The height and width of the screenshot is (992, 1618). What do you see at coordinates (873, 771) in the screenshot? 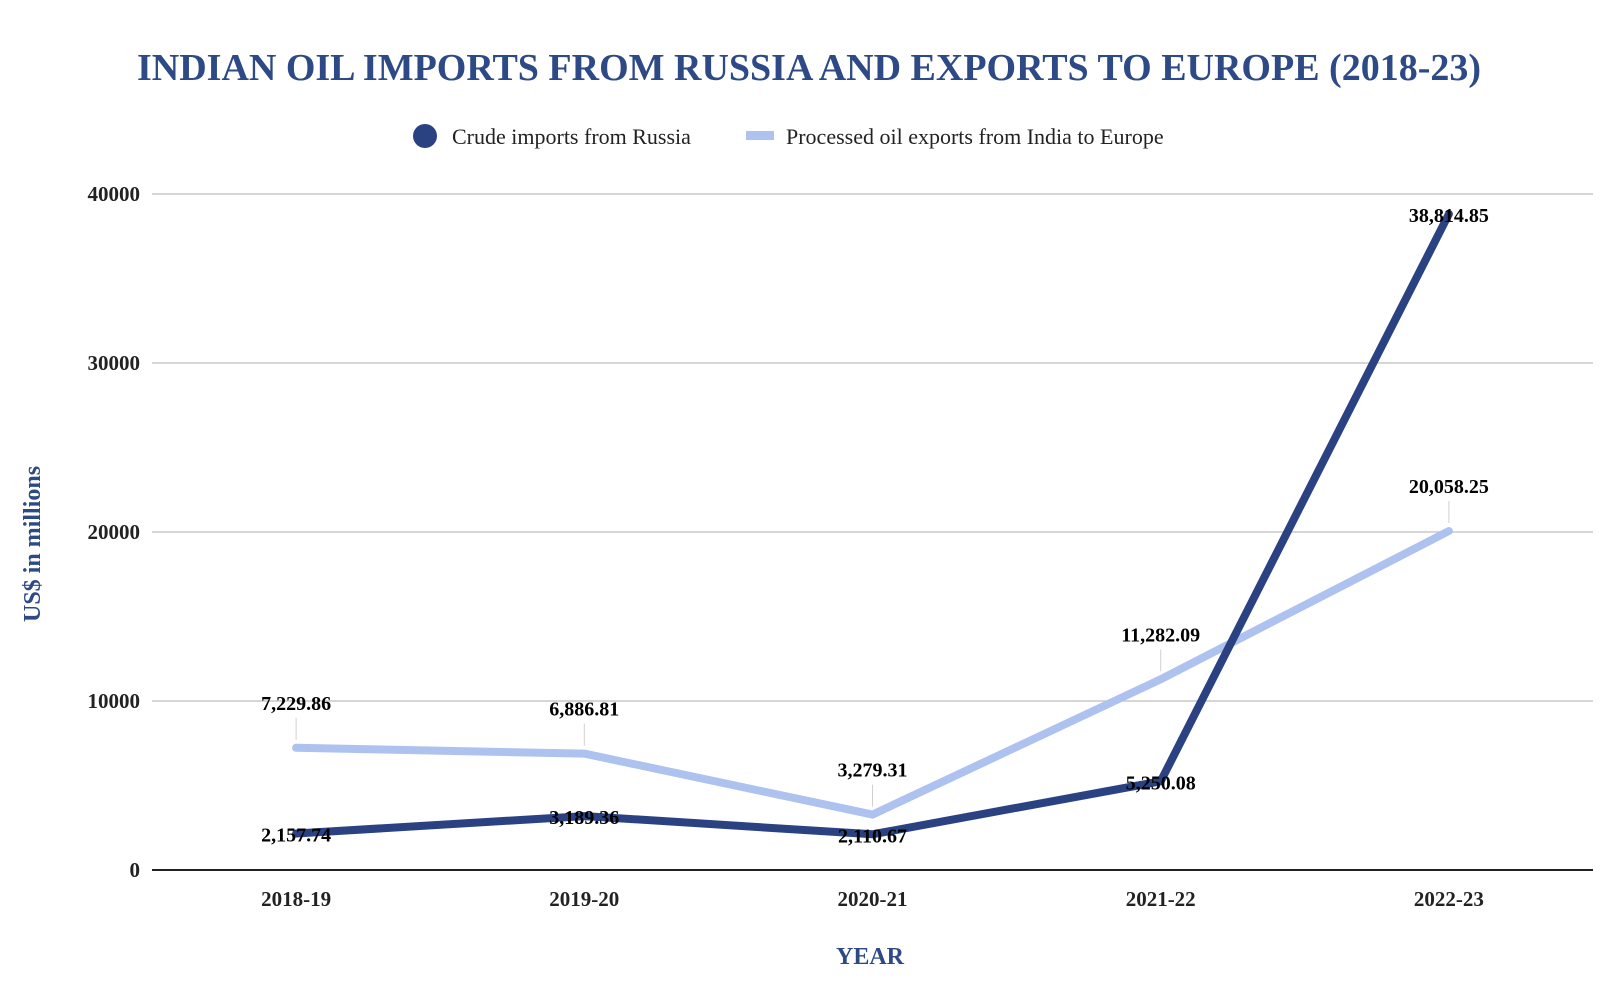
I see `data-label-processed-exports: 3,279.31` at bounding box center [873, 771].